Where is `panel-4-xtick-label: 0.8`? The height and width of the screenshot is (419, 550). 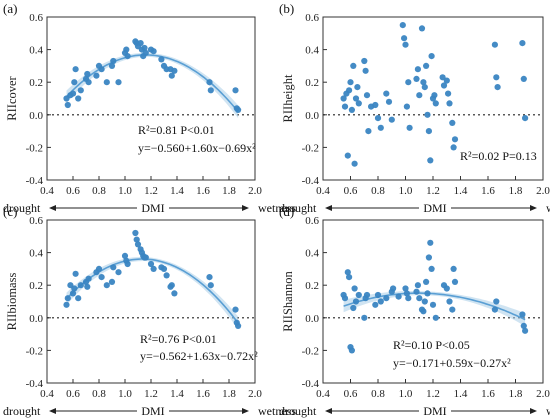 panel-4-xtick-label: 0.8 is located at coordinates (378, 394).